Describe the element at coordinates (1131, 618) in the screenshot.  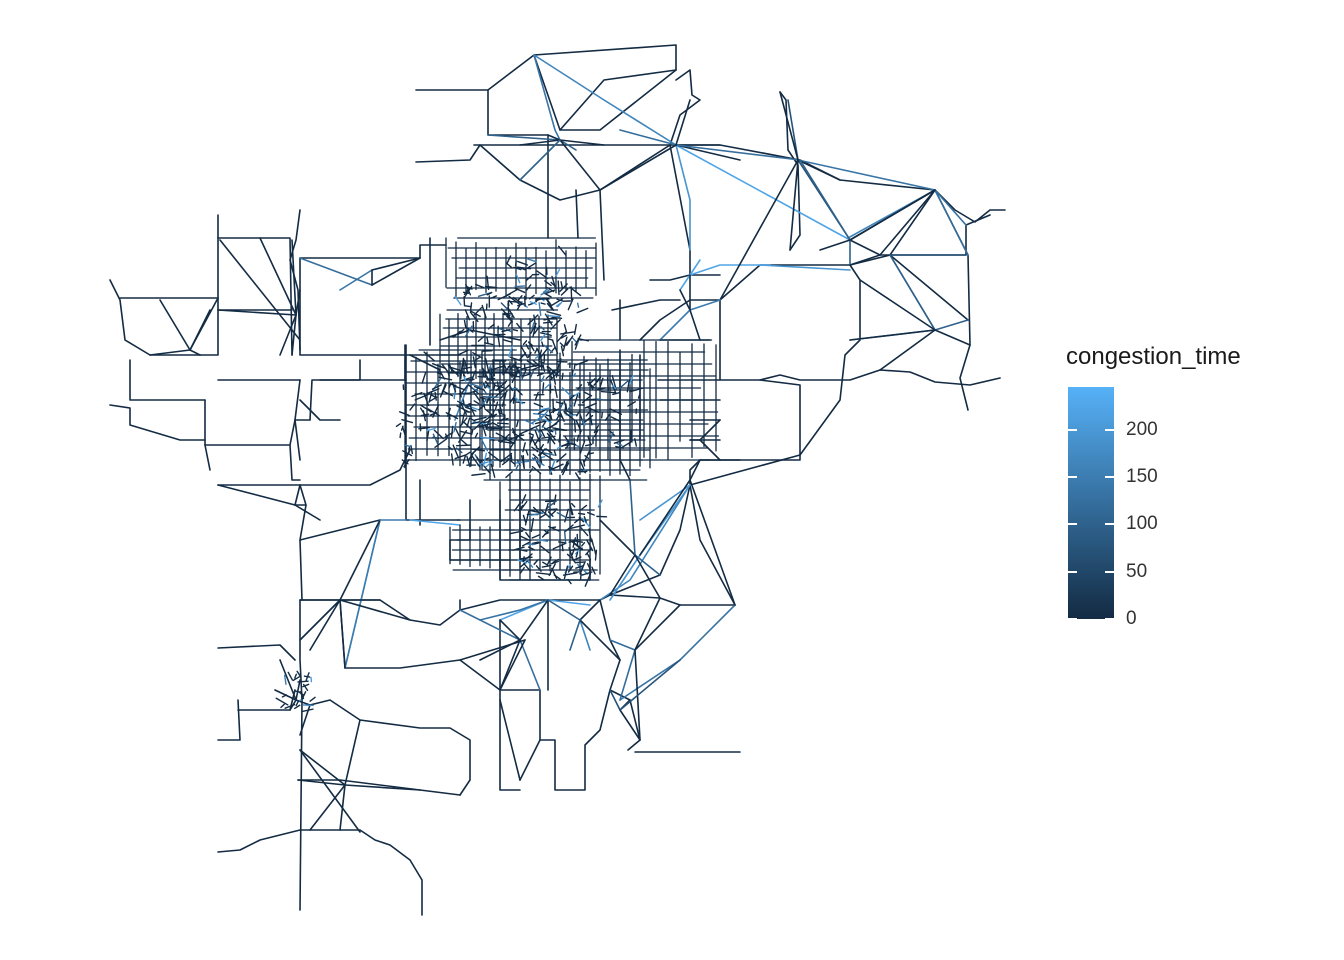
I see `legend-label: 0` at that location.